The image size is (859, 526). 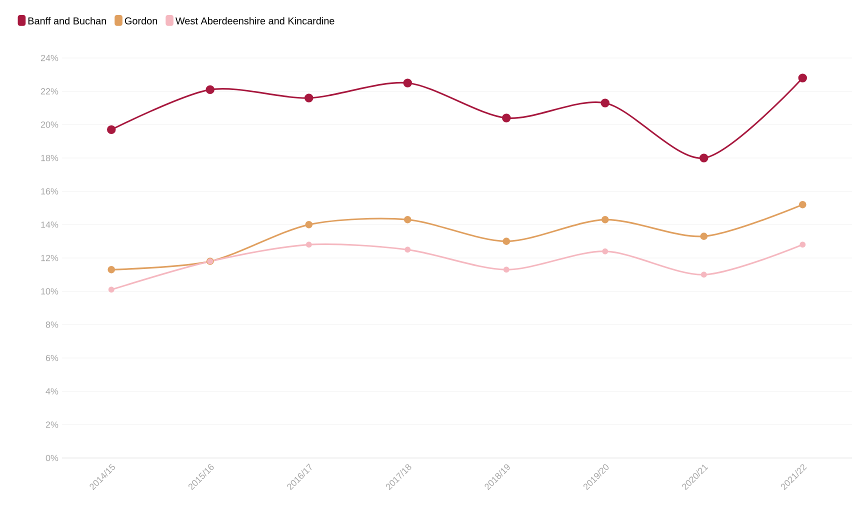 I want to click on y-tick-label: 4%, so click(x=52, y=391).